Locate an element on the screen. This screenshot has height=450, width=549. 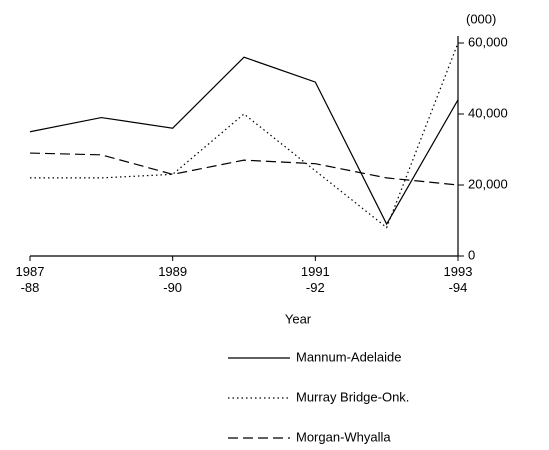
legend-label: Mannum-Adelaide is located at coordinates (349, 356).